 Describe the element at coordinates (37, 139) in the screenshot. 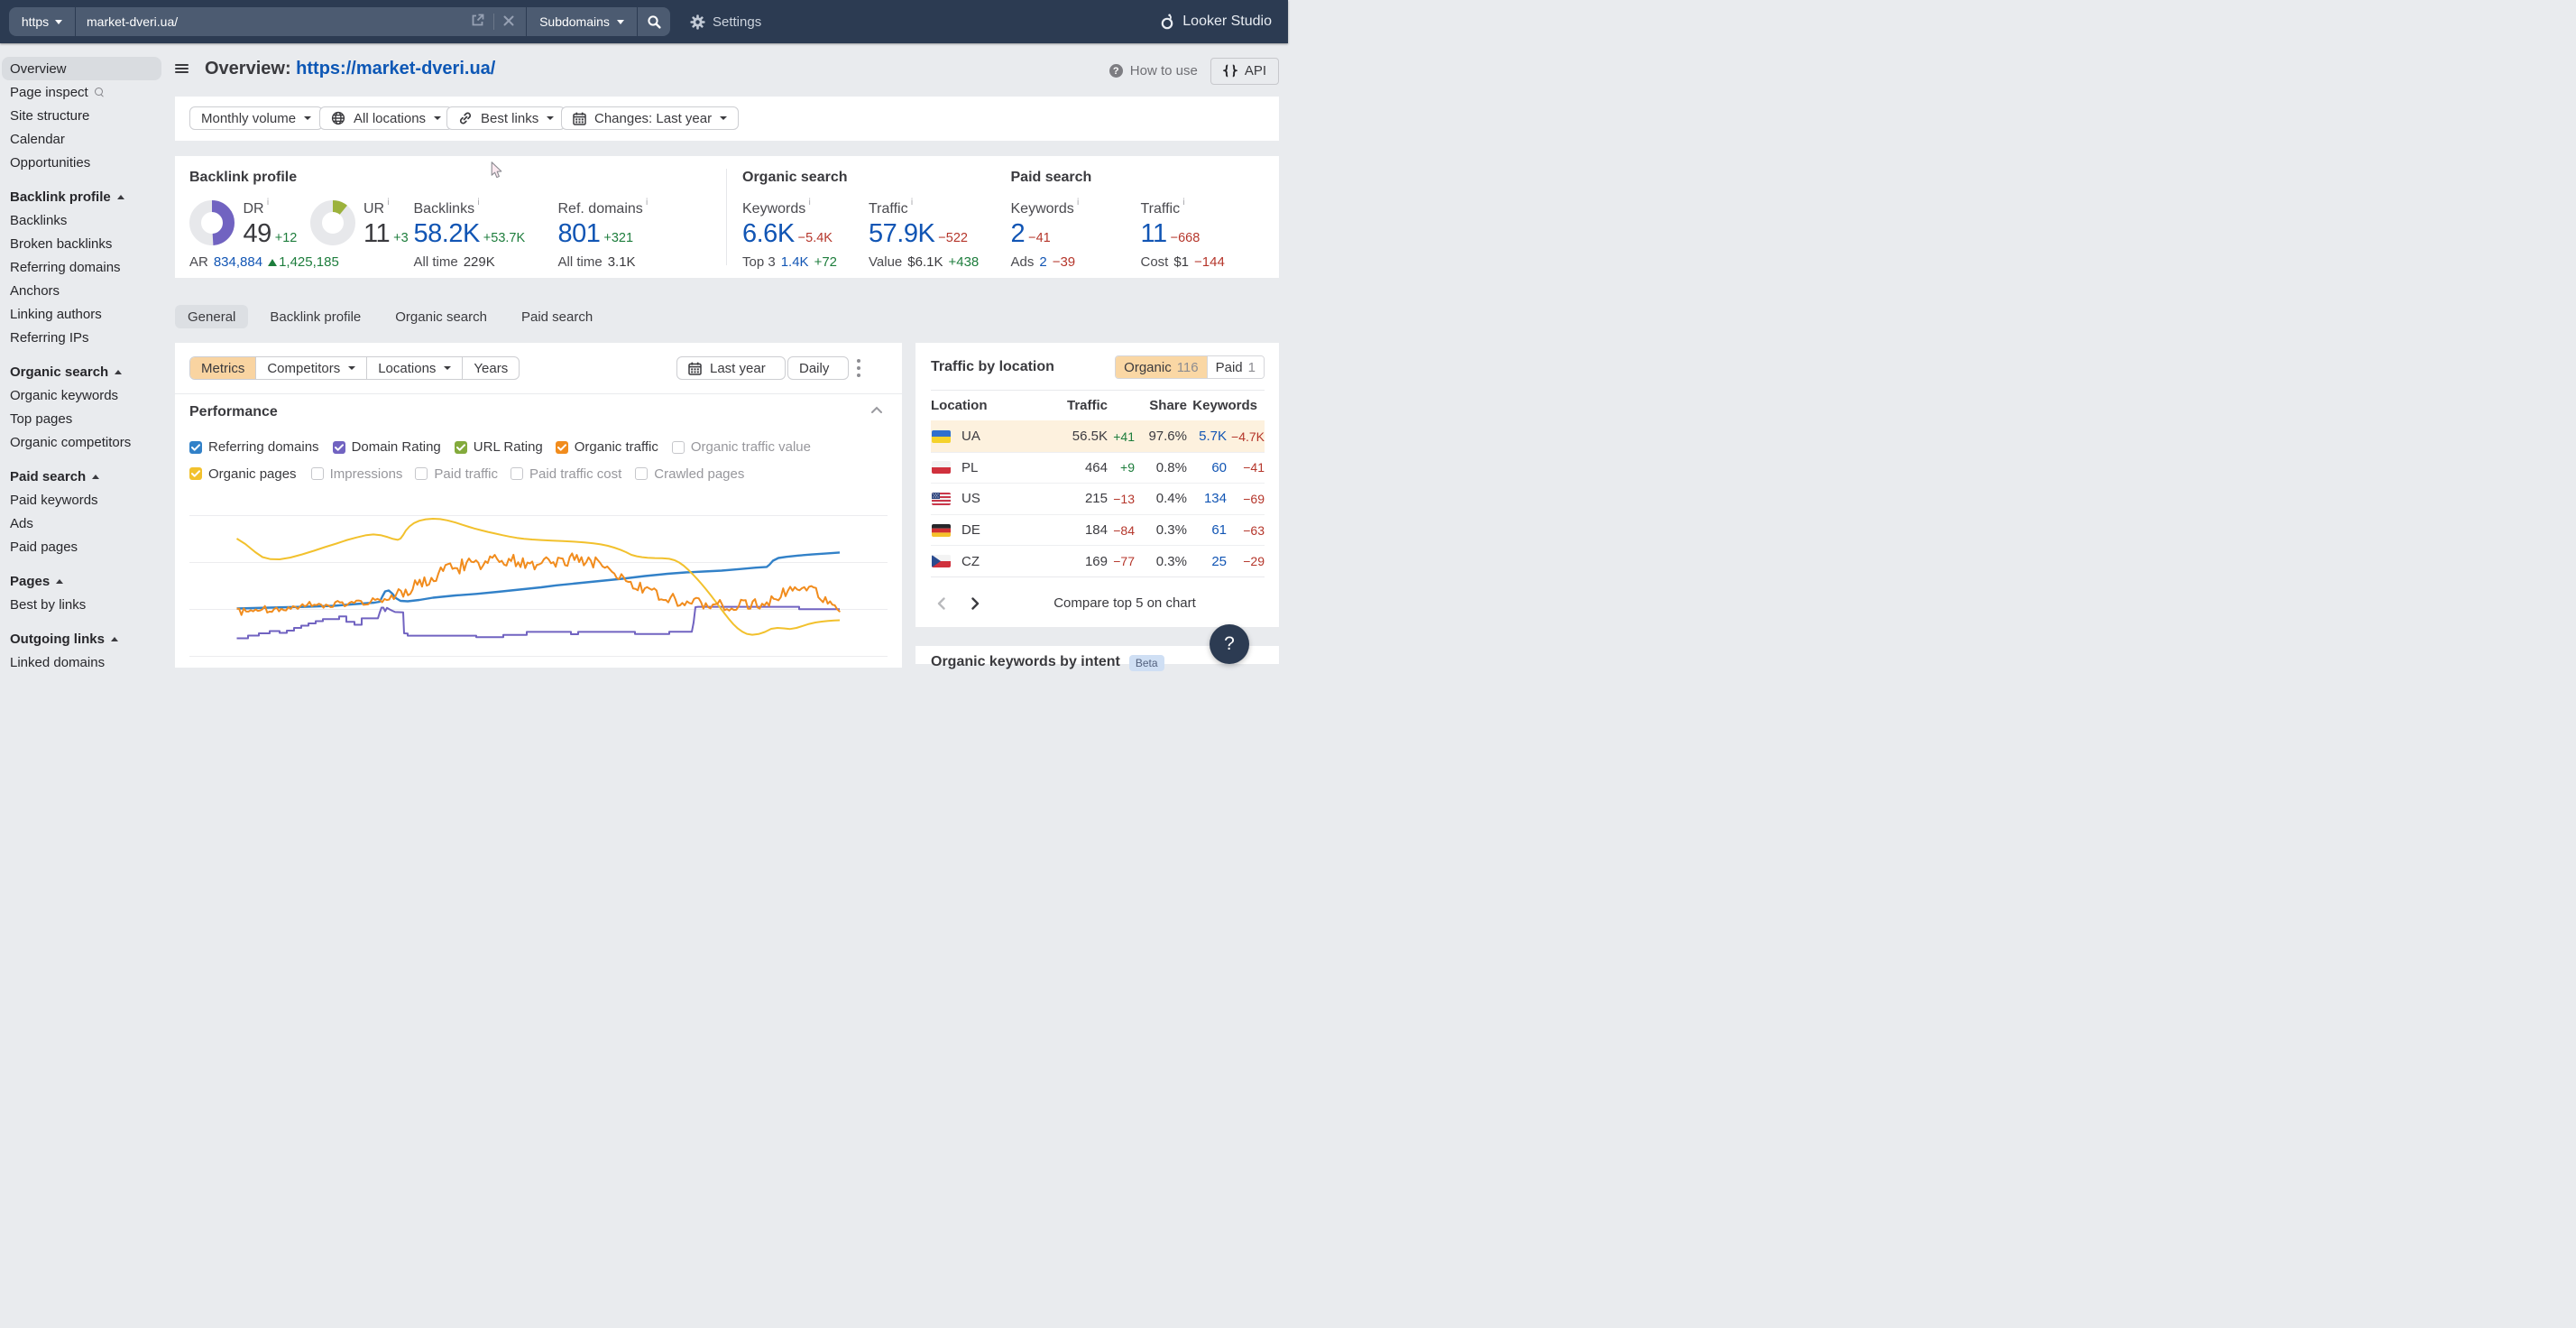

I see `sidebar-item-calendar: Calendar` at that location.